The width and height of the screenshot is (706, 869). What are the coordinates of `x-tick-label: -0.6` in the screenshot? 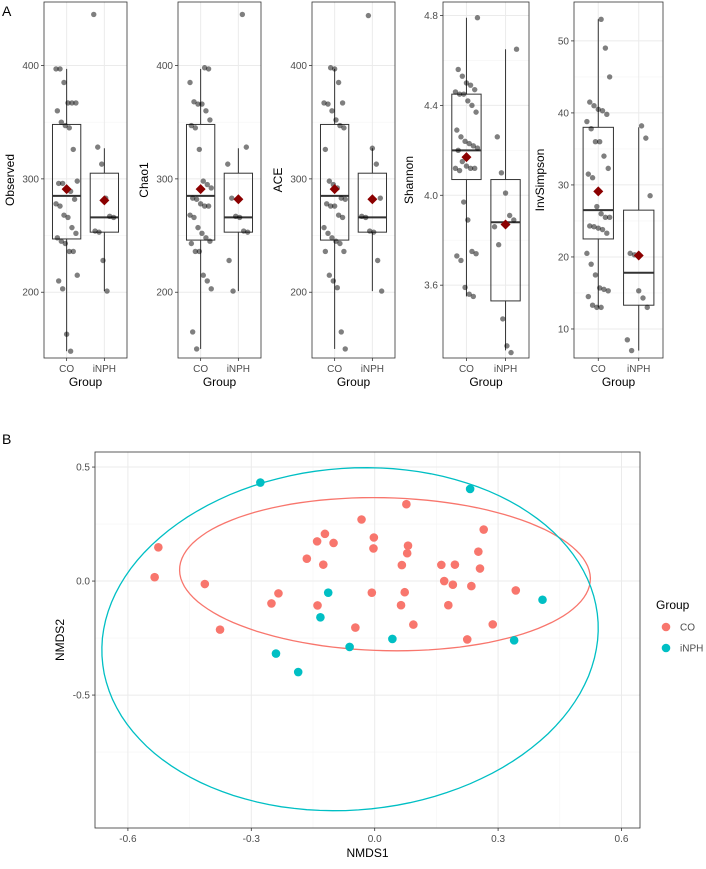 It's located at (128, 839).